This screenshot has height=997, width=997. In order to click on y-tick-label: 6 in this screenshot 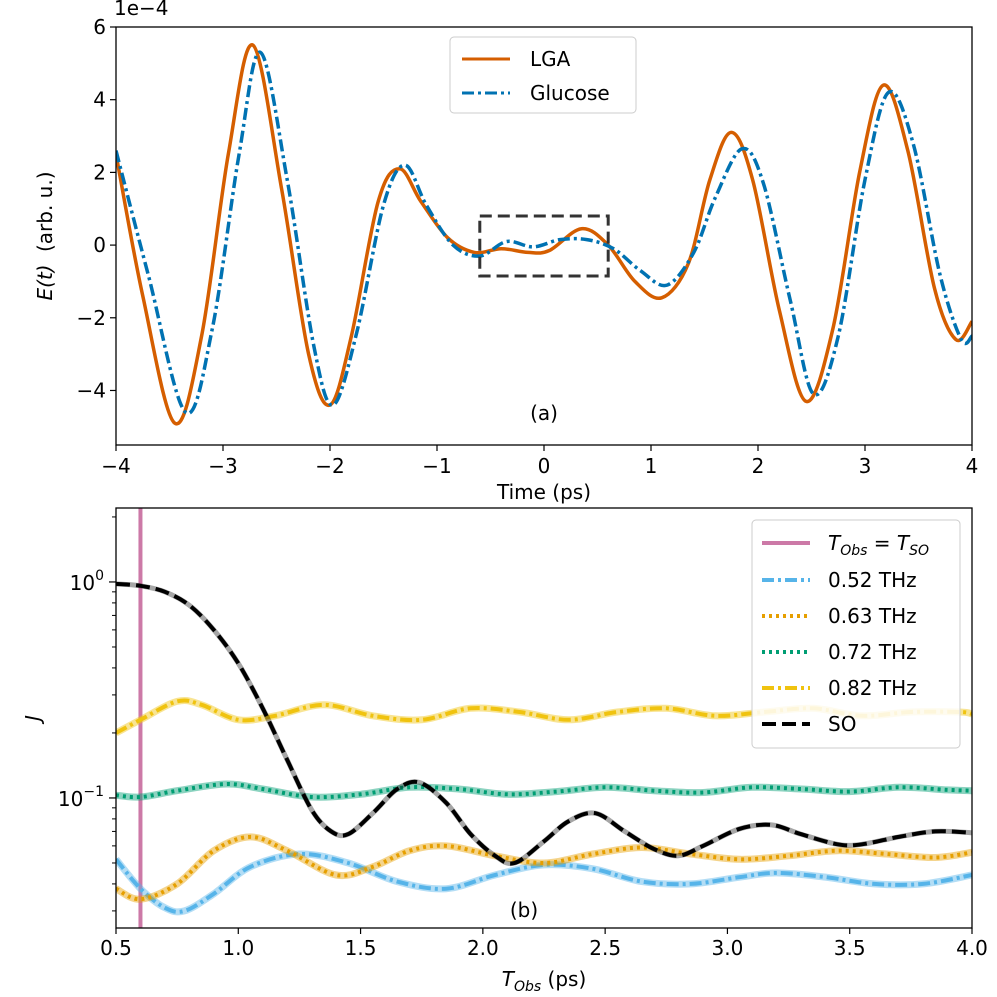, I will do `click(99, 27)`.